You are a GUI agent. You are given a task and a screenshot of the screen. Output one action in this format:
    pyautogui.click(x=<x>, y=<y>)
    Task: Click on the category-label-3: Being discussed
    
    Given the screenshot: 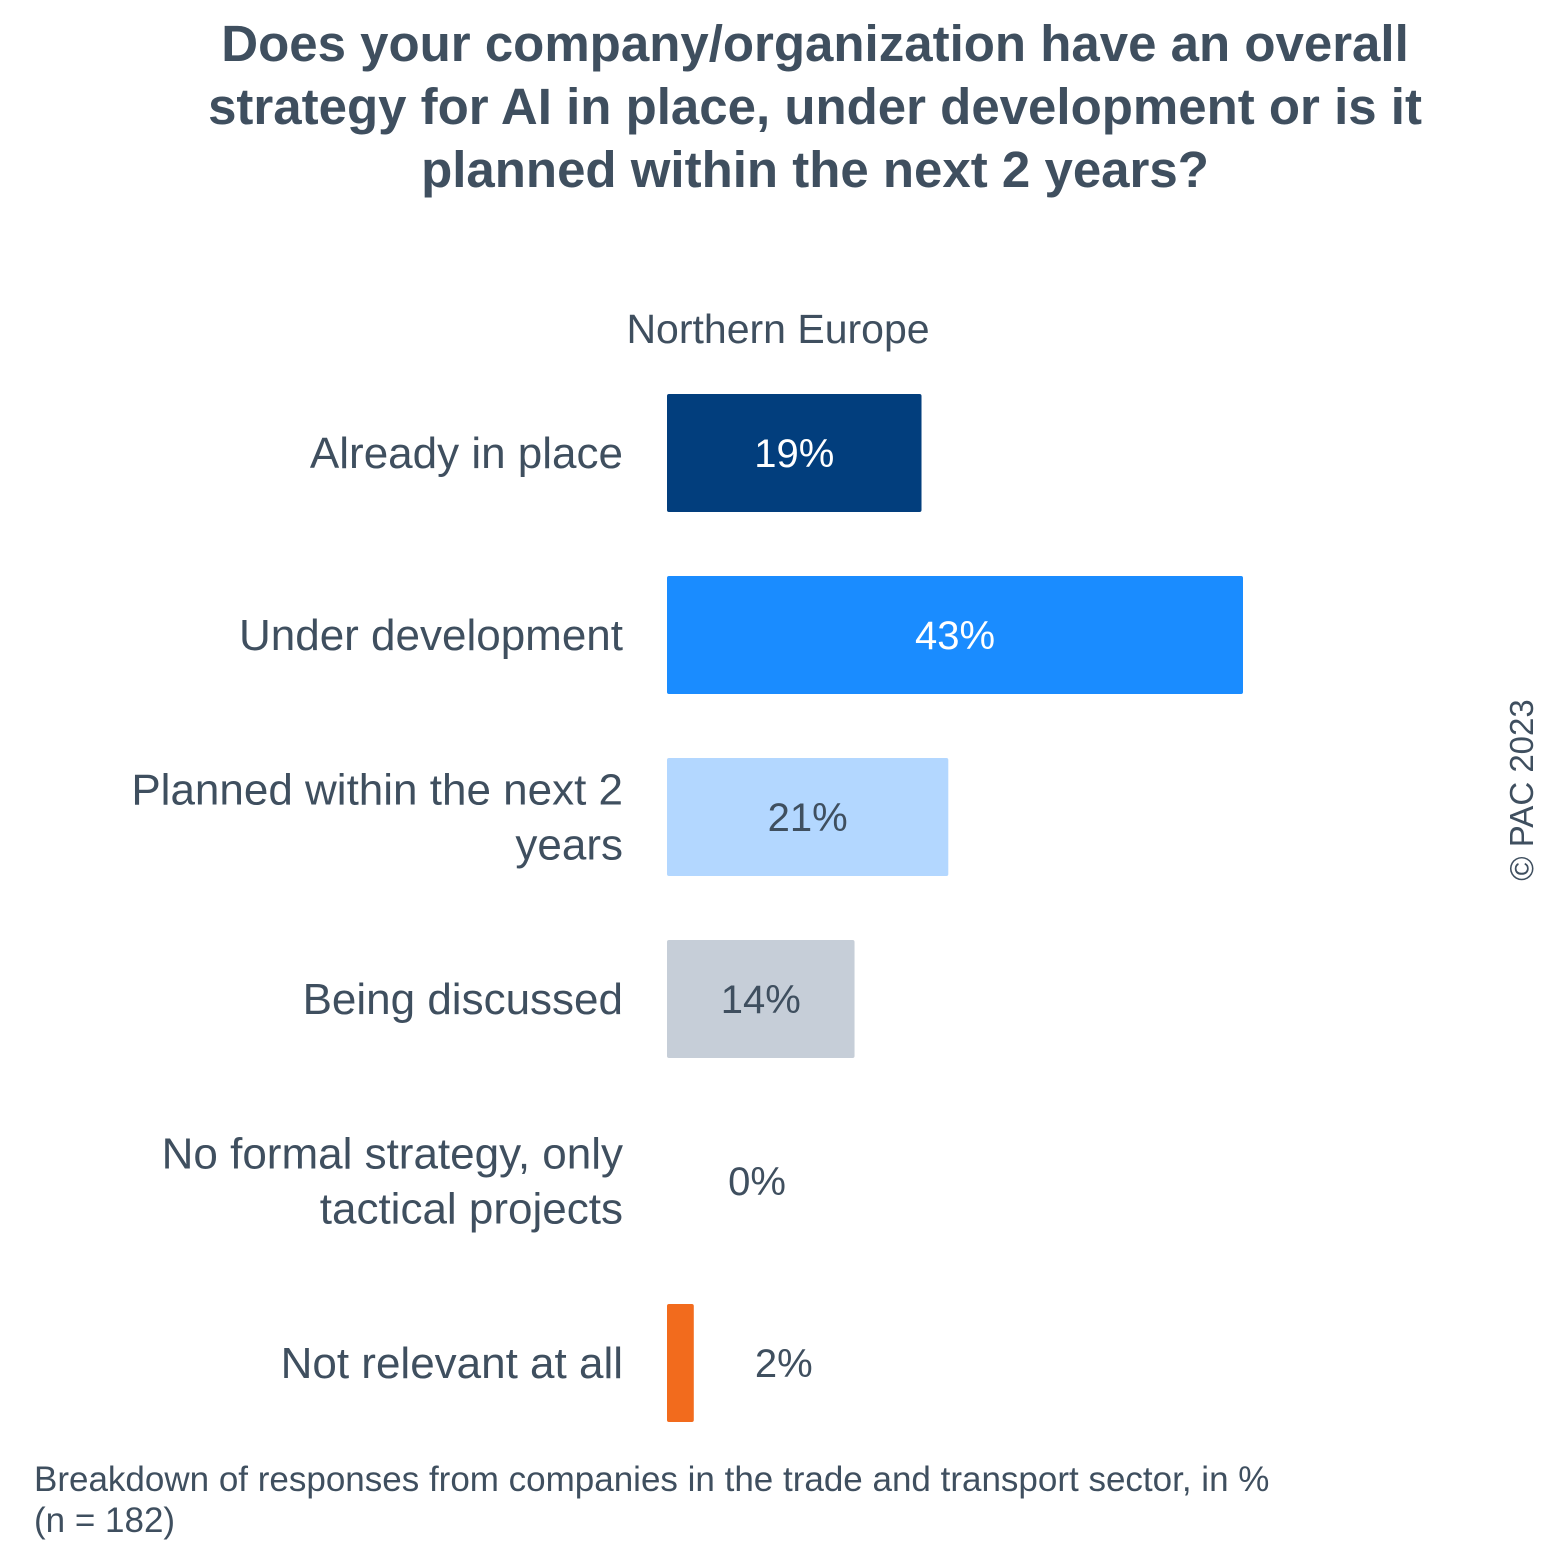 What is the action you would take?
    pyautogui.click(x=463, y=999)
    